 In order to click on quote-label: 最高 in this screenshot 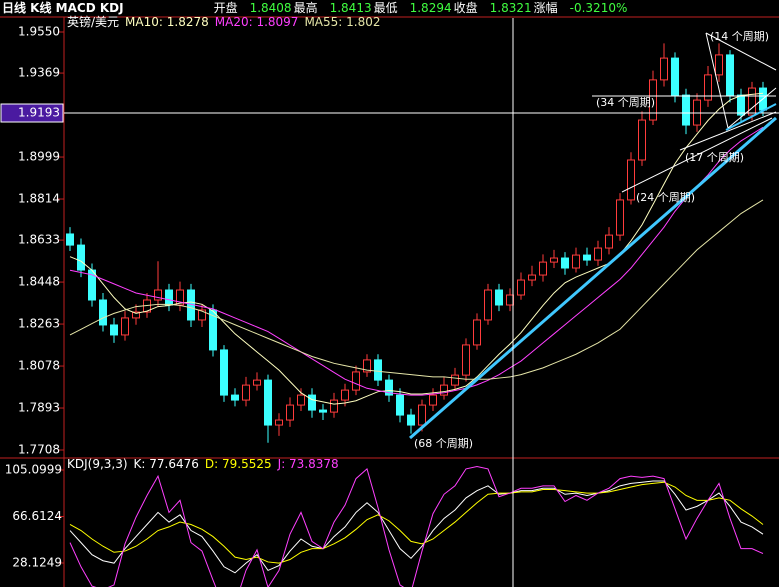, I will do `click(306, 7)`.